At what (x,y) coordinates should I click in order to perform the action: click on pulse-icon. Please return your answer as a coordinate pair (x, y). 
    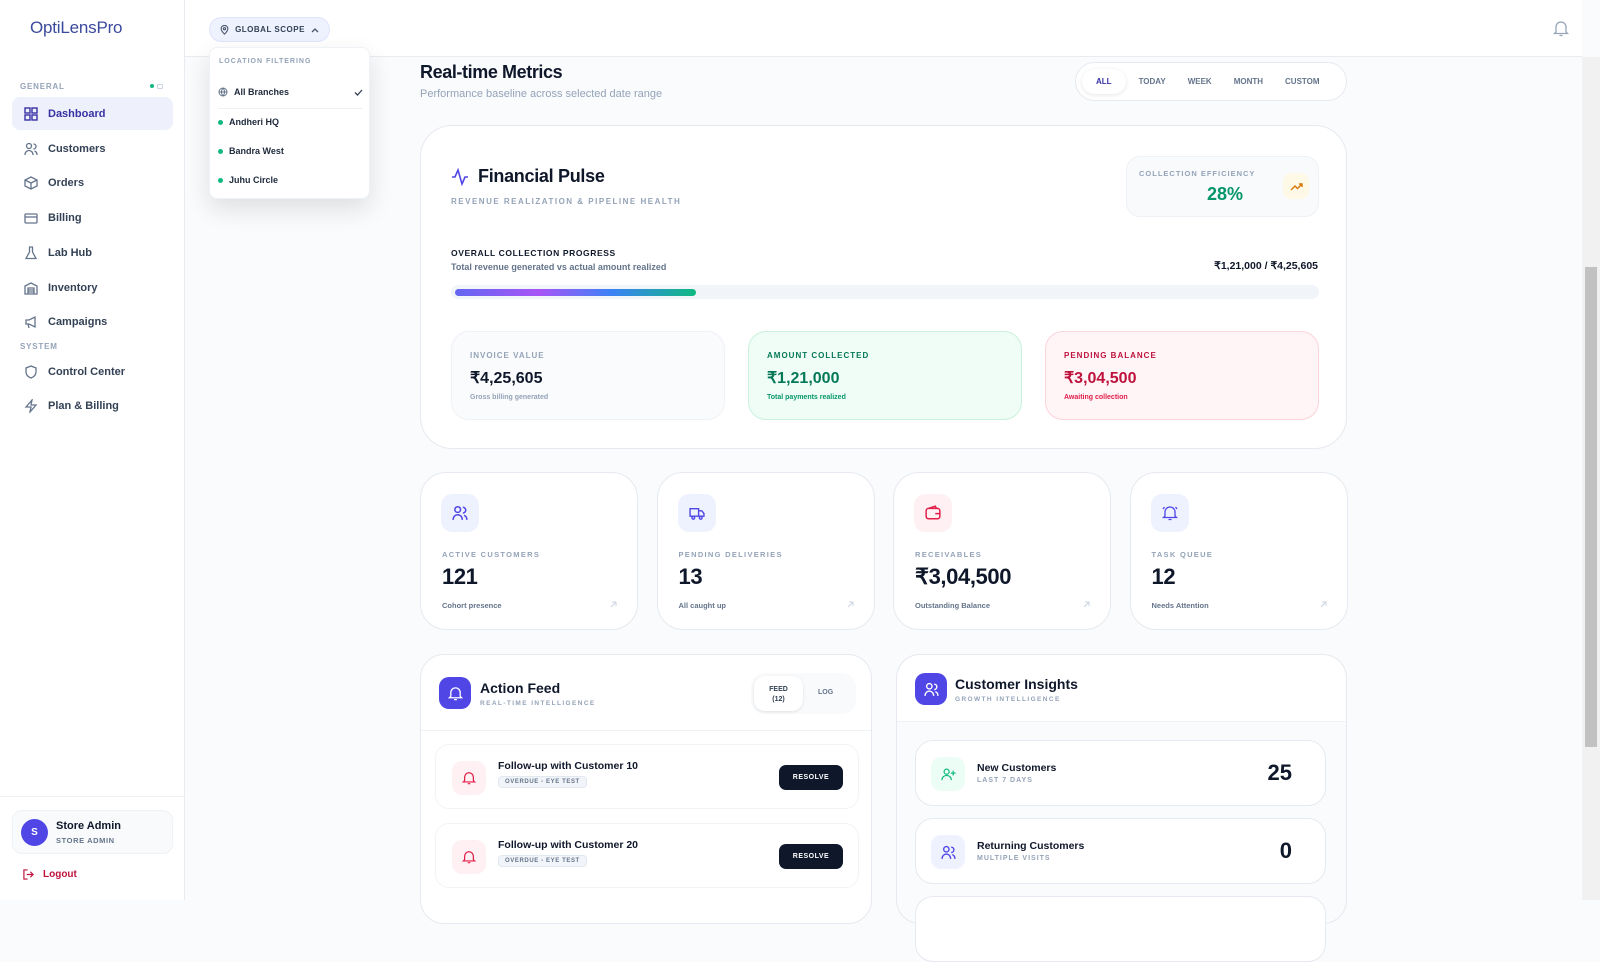
    Looking at the image, I should click on (460, 177).